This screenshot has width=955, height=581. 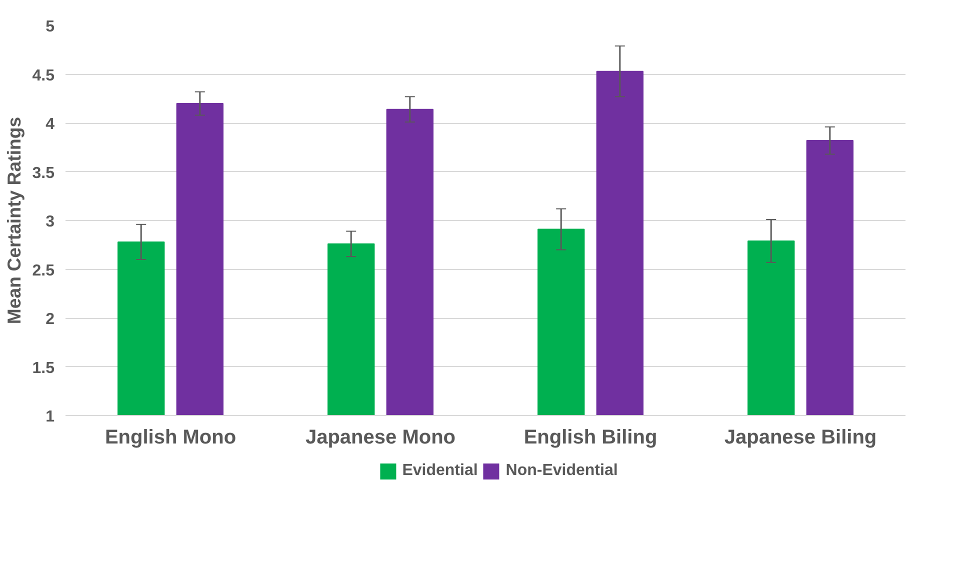 I want to click on y-tick-label: 1, so click(x=50, y=417).